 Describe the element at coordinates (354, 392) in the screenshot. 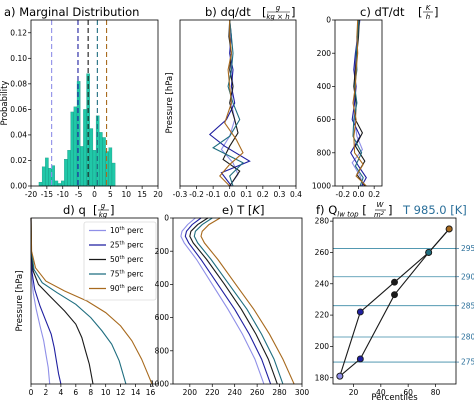

I see `x-tick-label: 20` at that location.